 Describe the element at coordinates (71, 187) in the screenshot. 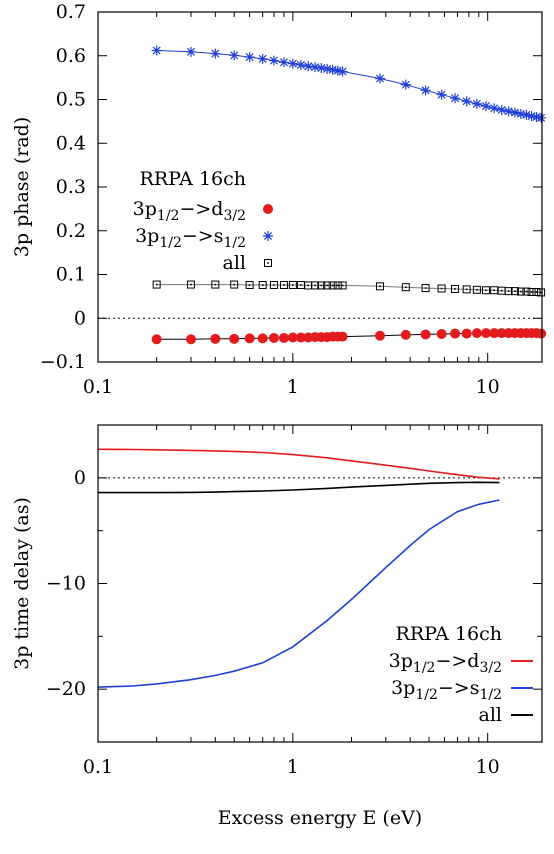

I see `y-tick-label: 0.3` at that location.